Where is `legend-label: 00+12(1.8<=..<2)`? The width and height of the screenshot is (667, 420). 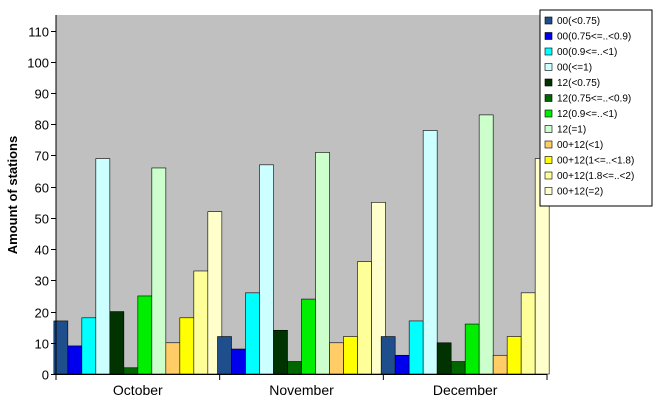
legend-label: 00+12(1.8<=..<2) is located at coordinates (595, 176).